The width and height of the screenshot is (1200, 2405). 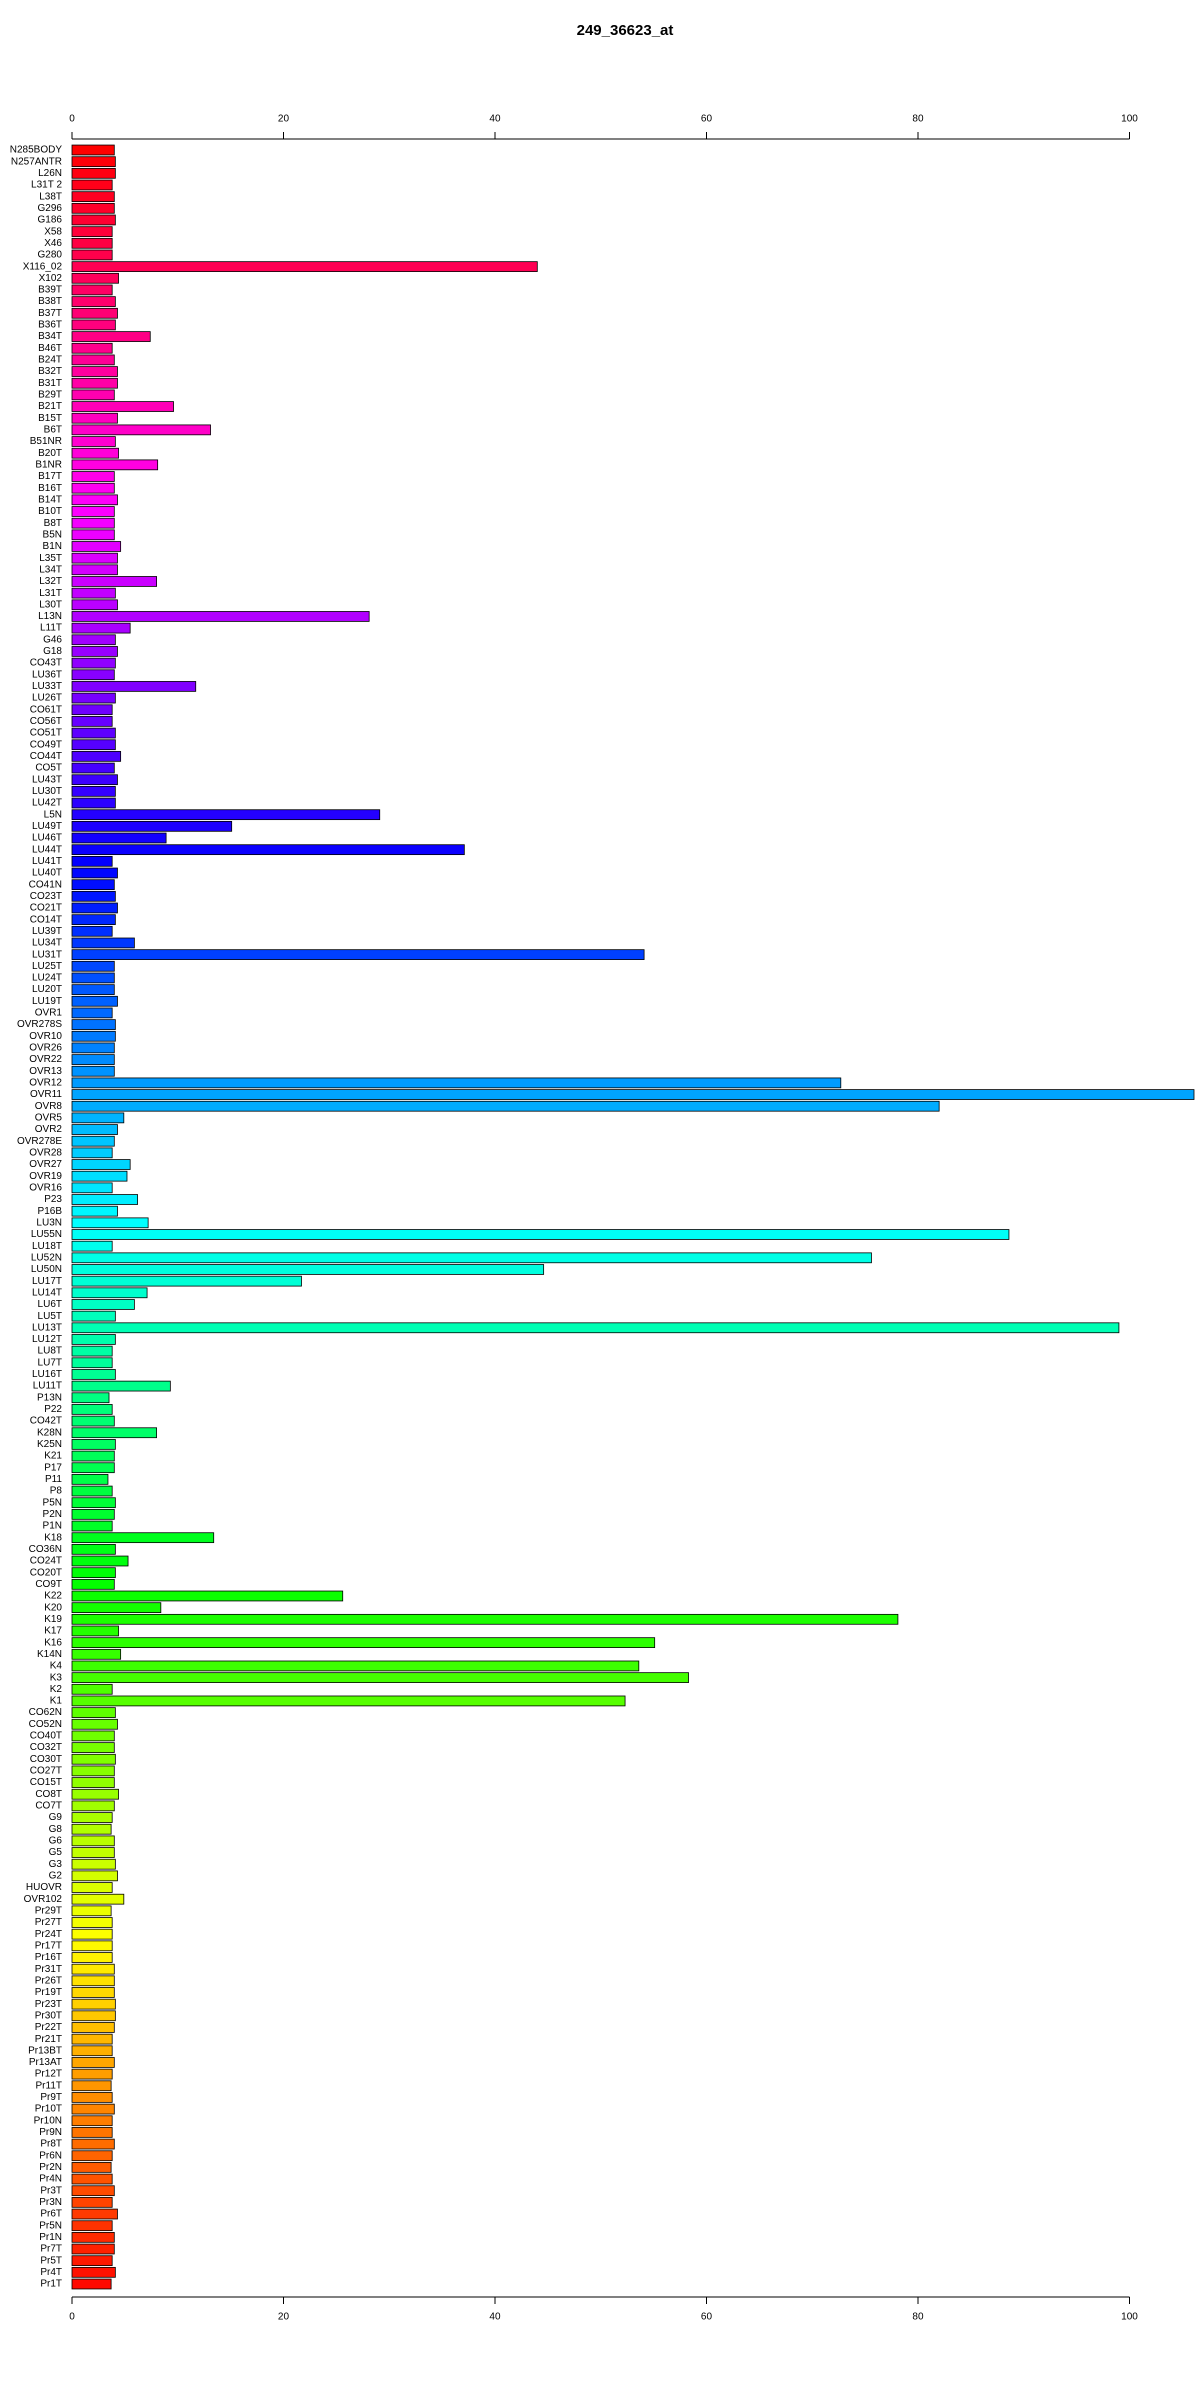 What do you see at coordinates (48, 2004) in the screenshot?
I see `y-tick-label: Pr23T` at bounding box center [48, 2004].